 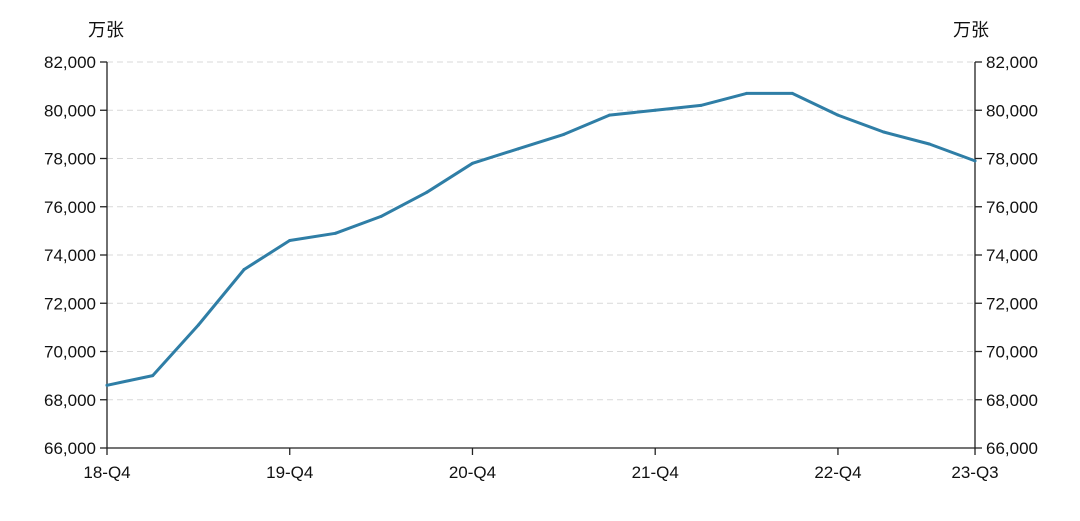 What do you see at coordinates (971, 30) in the screenshot?
I see `right-unit-label: 万张` at bounding box center [971, 30].